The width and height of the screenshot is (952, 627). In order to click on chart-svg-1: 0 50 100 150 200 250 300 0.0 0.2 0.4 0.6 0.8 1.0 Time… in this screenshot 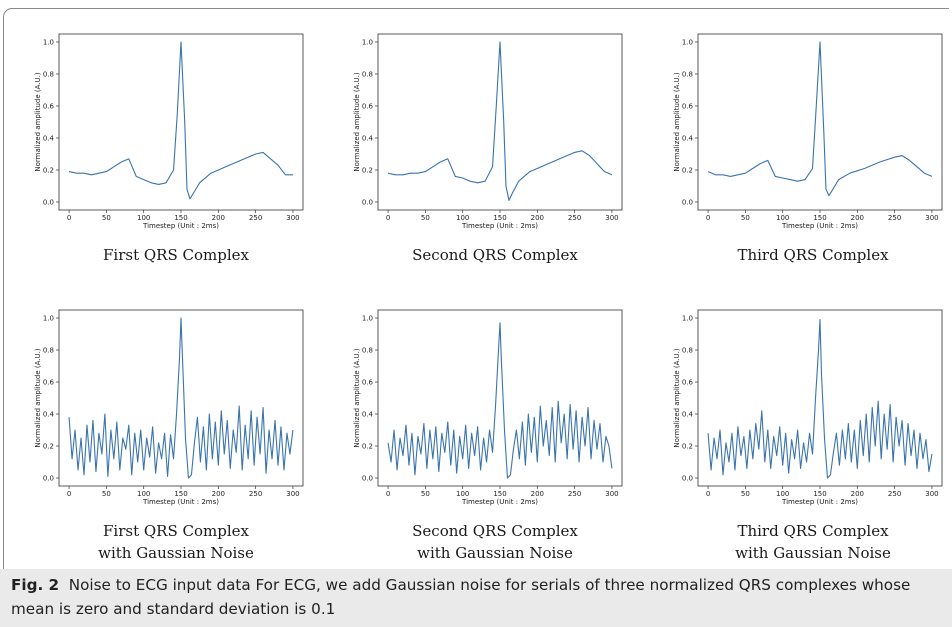, I will do `click(488, 131)`.